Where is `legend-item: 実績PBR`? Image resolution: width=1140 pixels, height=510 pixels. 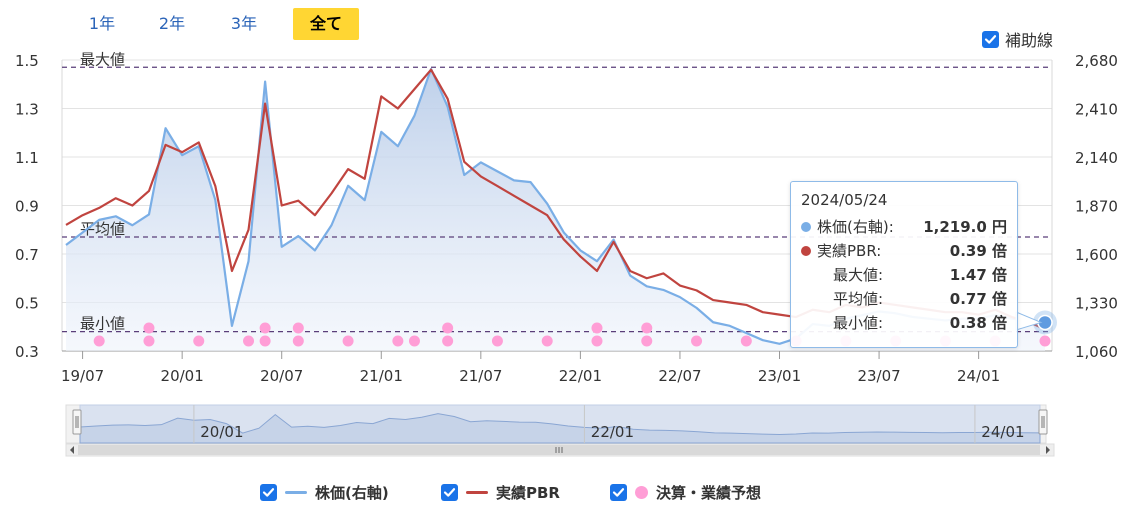 legend-item: 実績PBR is located at coordinates (500, 492).